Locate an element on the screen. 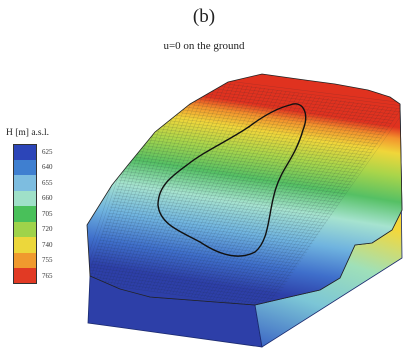  legend-label: 640 is located at coordinates (47, 167).